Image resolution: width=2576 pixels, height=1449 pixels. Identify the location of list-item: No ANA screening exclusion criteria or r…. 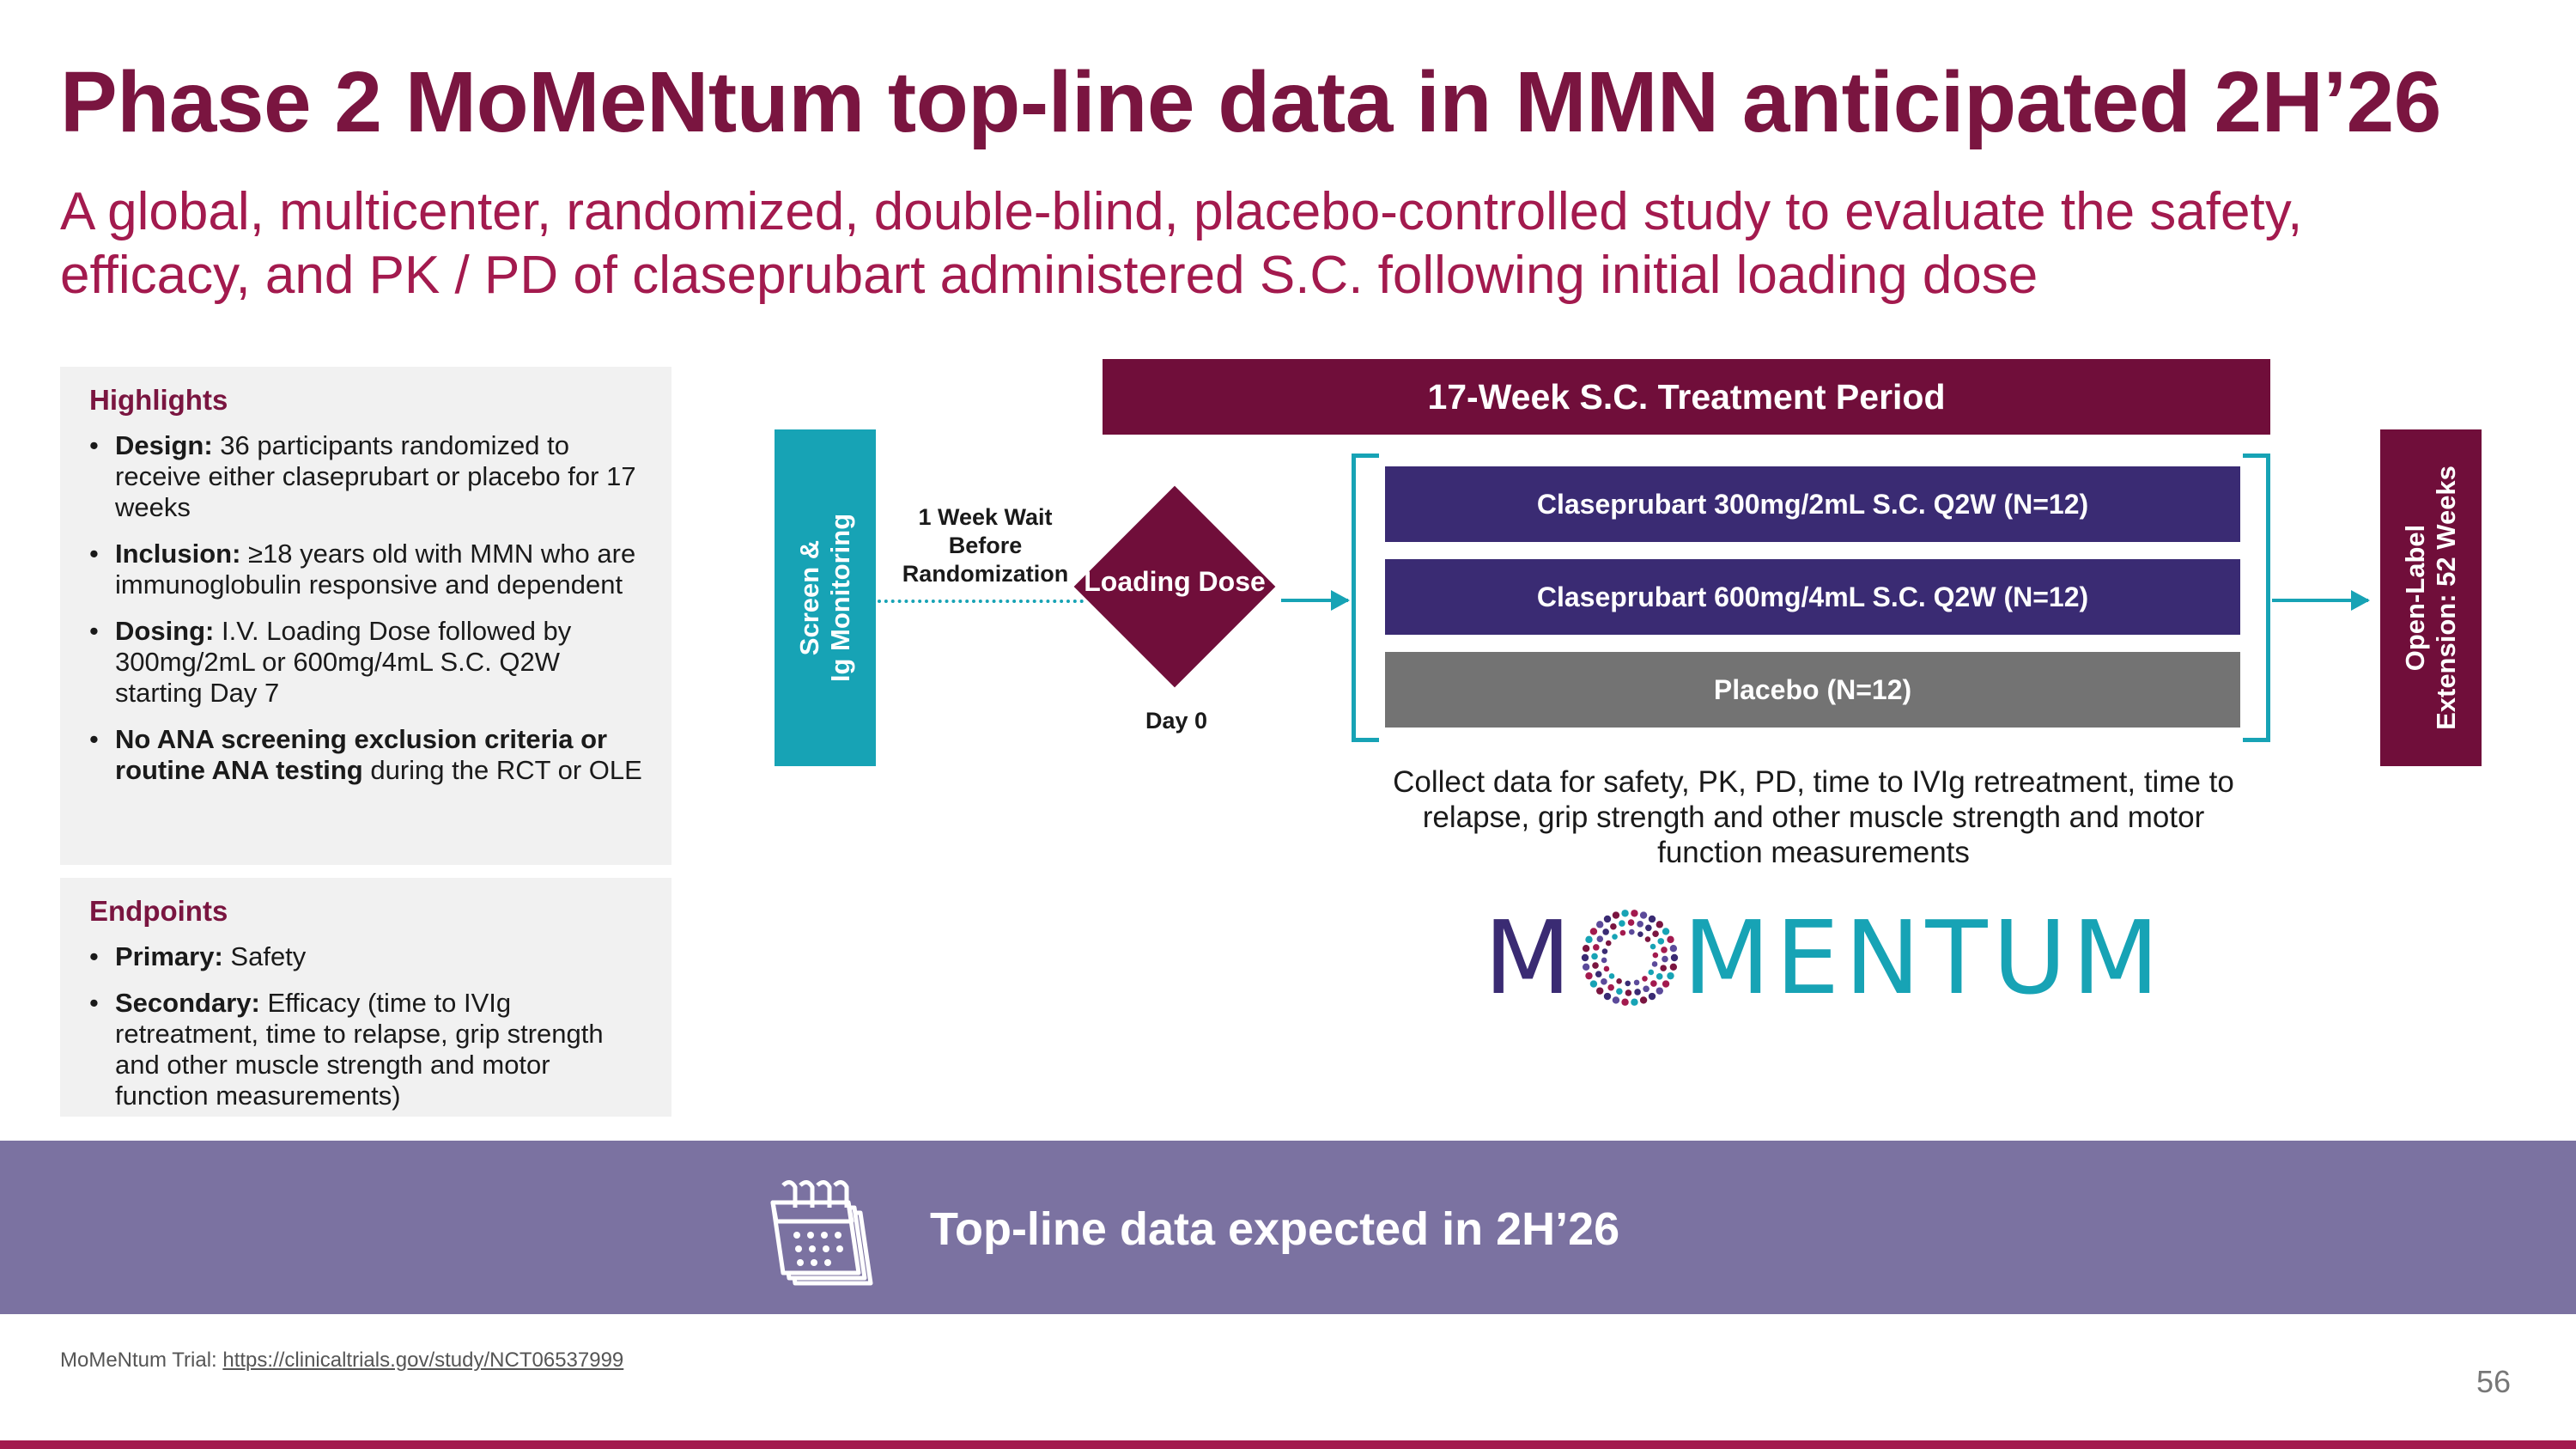
(367, 755).